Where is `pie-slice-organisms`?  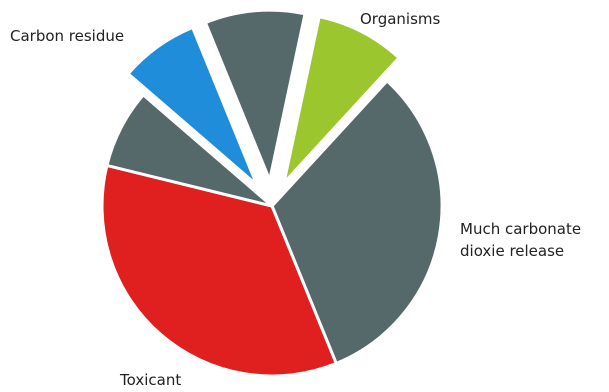 pie-slice-organisms is located at coordinates (341, 100).